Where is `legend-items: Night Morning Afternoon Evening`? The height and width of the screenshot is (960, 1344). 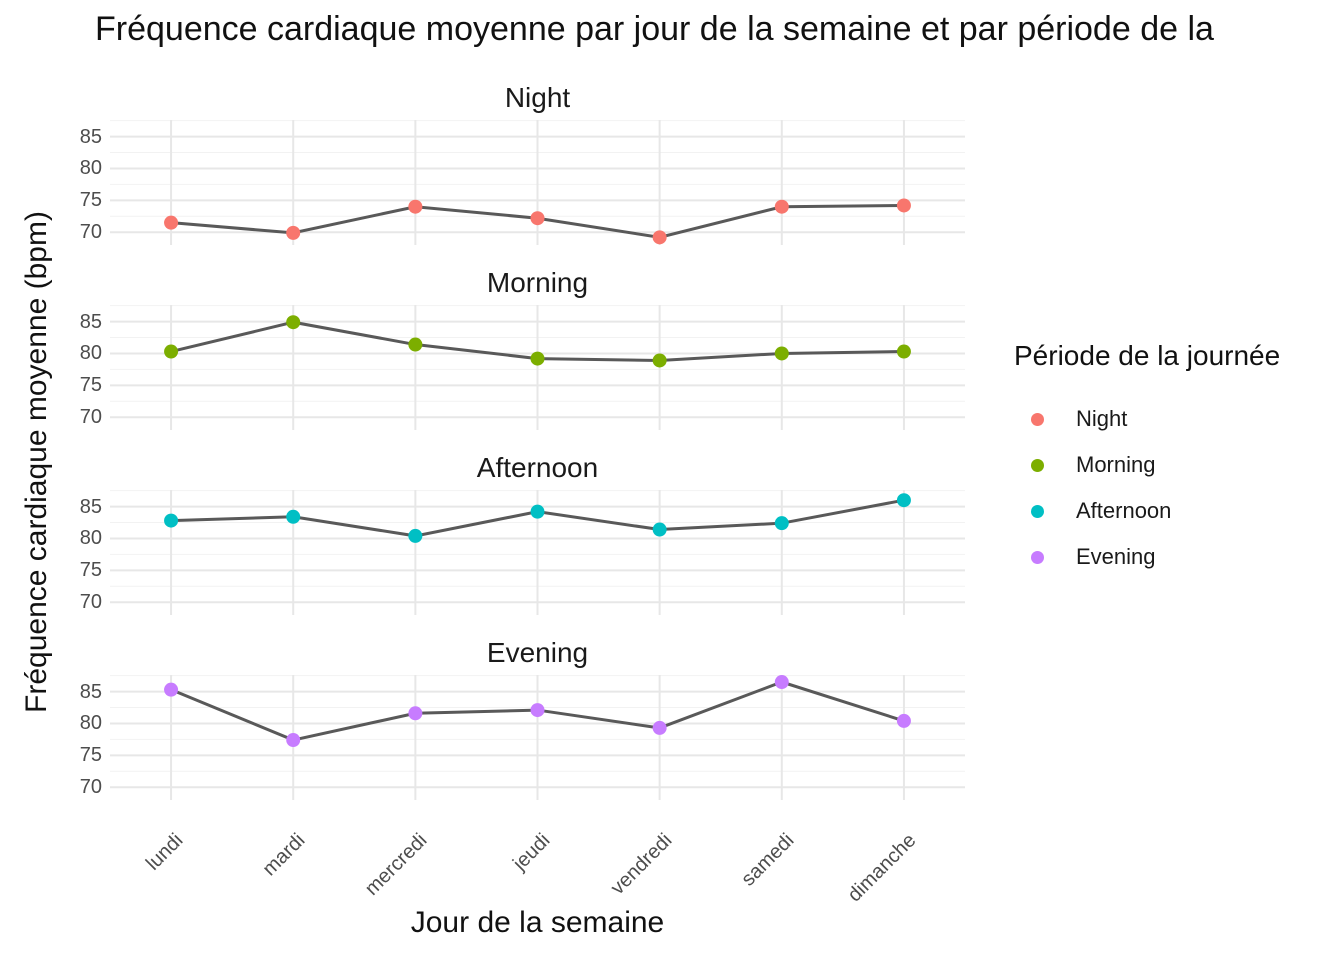
legend-items: Night Morning Afternoon Evening is located at coordinates (1147, 488).